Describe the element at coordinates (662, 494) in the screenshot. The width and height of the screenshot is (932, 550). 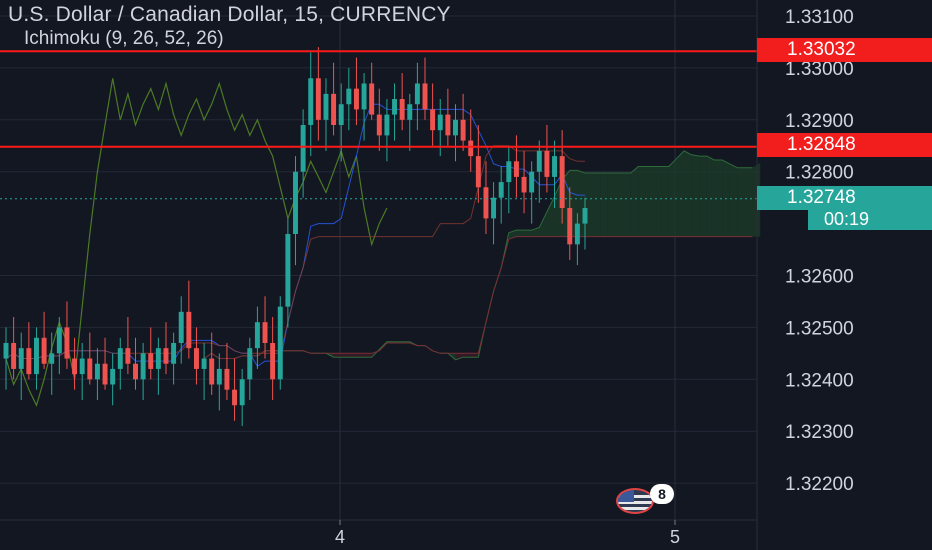
I see `events-count: 8` at that location.